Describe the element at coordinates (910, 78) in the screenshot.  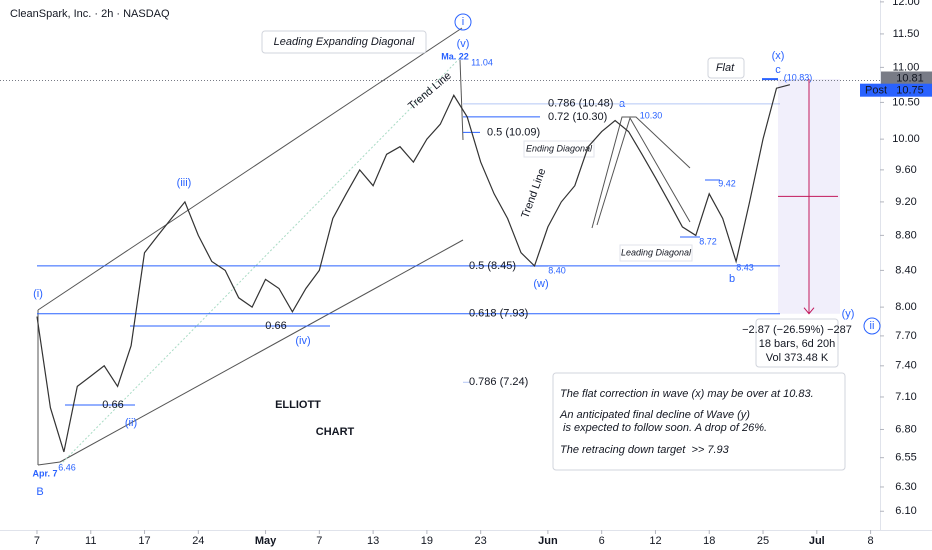
I see `price-tag-label: 10.81` at that location.